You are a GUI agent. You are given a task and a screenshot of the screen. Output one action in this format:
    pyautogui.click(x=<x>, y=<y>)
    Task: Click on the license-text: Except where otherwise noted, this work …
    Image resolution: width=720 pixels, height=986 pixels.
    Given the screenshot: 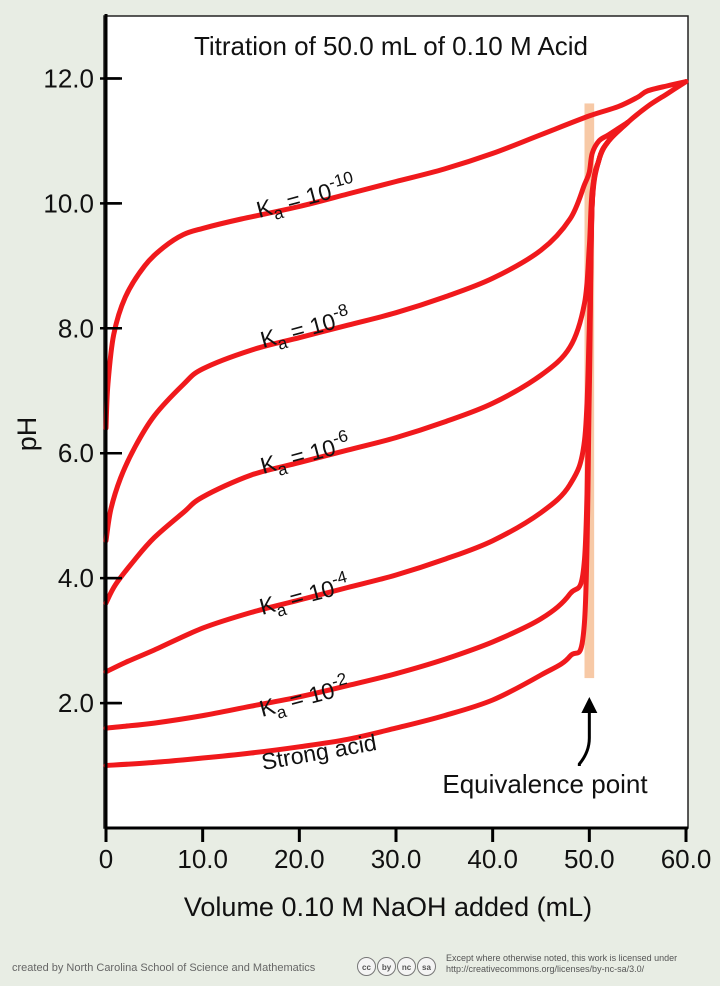 What is the action you would take?
    pyautogui.click(x=561, y=964)
    